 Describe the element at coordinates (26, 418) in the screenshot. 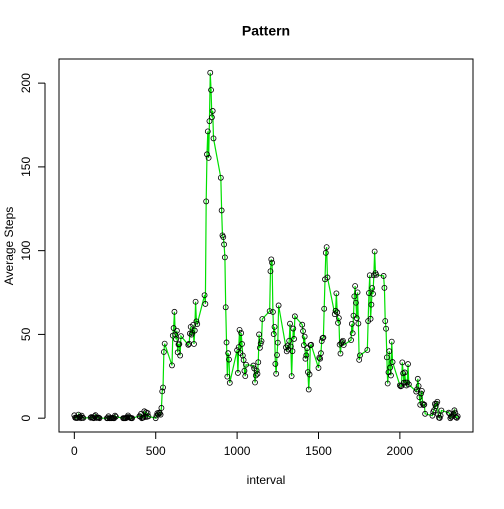

I see `y-tick-label: 0` at that location.